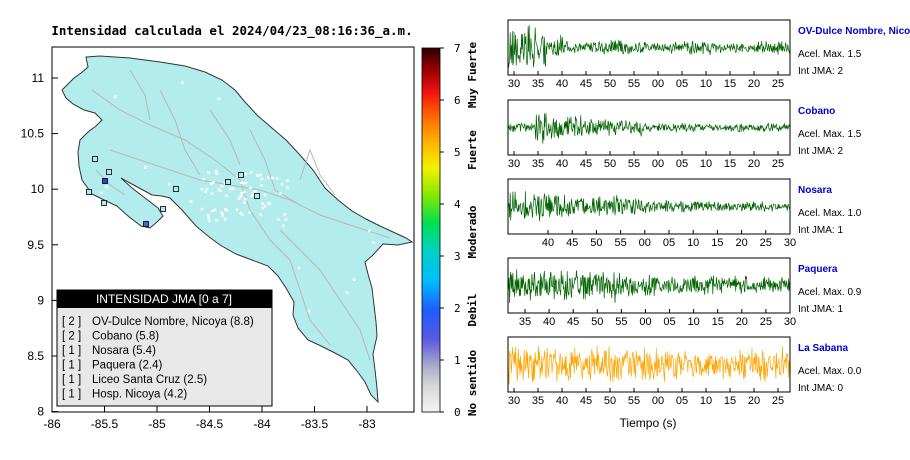 This screenshot has height=460, width=910. I want to click on station-name: Nosara, so click(815, 190).